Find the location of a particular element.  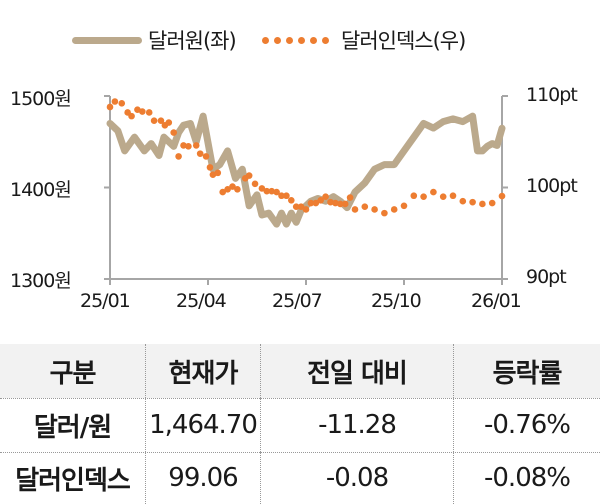

chart-legend: 달러원(좌) 달러인덱스(우) is located at coordinates (300, 40).